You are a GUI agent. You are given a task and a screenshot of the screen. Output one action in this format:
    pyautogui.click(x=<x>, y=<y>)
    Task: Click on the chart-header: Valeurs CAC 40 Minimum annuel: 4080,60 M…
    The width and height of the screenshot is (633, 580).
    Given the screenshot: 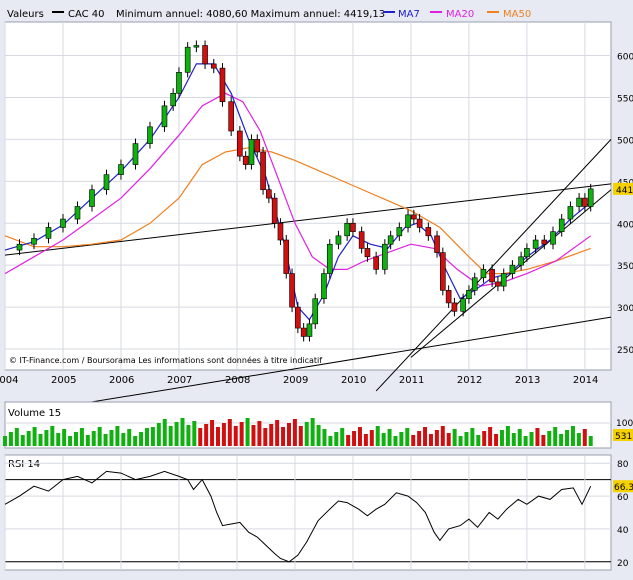 What is the action you would take?
    pyautogui.click(x=269, y=14)
    